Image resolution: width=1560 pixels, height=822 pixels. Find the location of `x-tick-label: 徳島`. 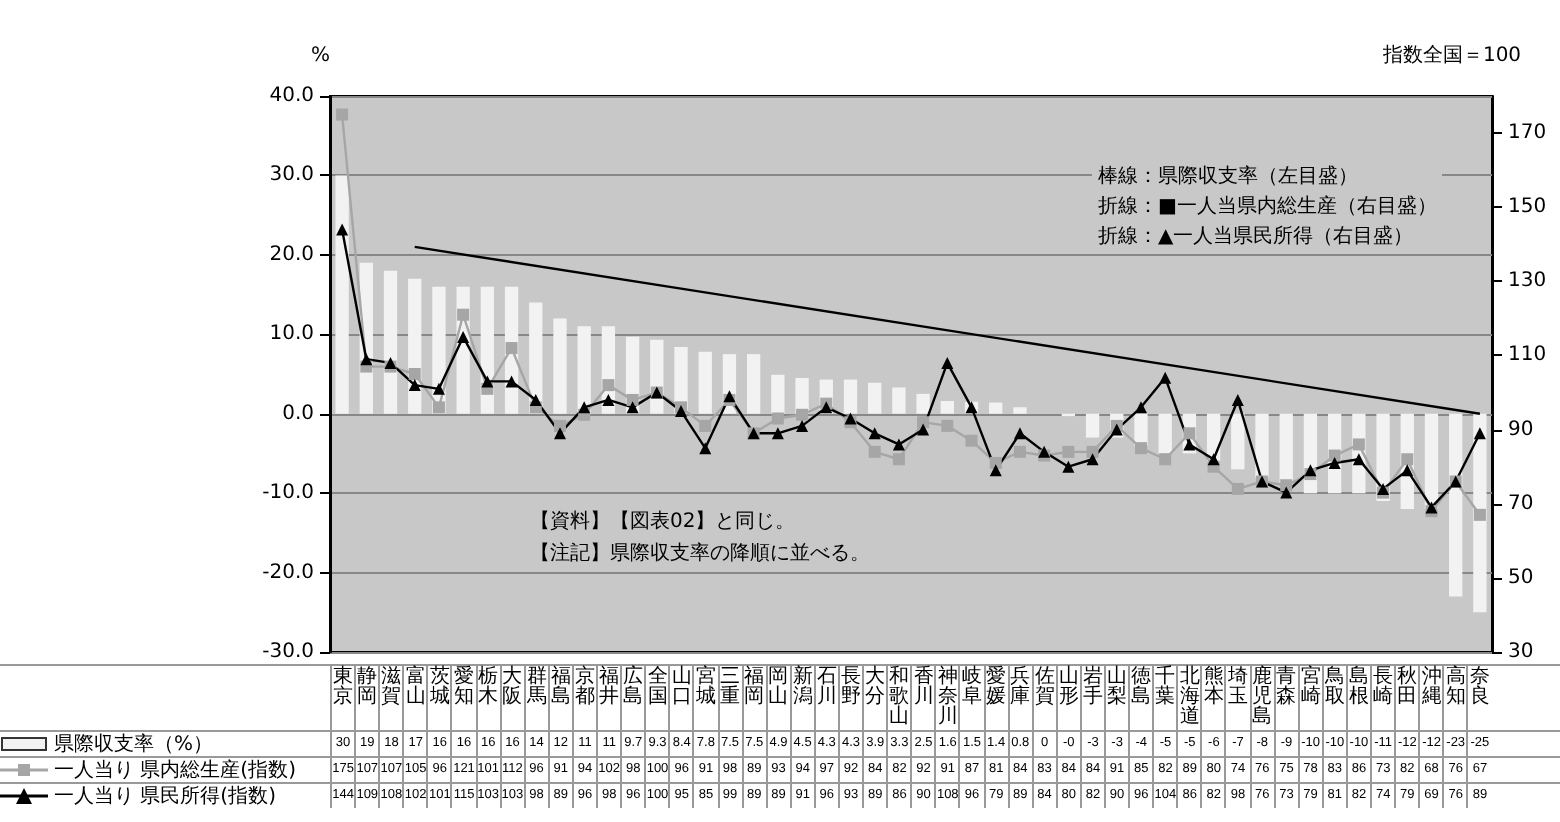

x-tick-label: 徳島 is located at coordinates (1141, 687).